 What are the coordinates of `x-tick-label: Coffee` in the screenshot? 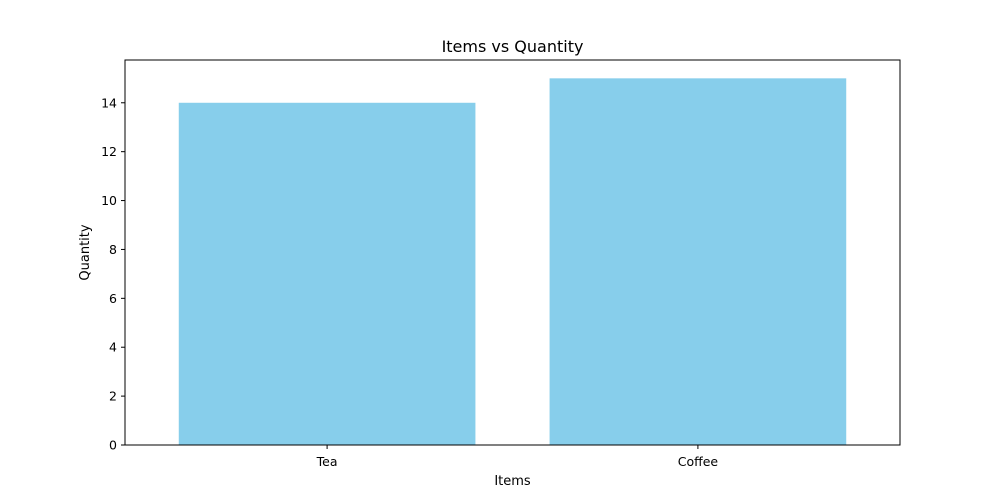 It's located at (698, 461).